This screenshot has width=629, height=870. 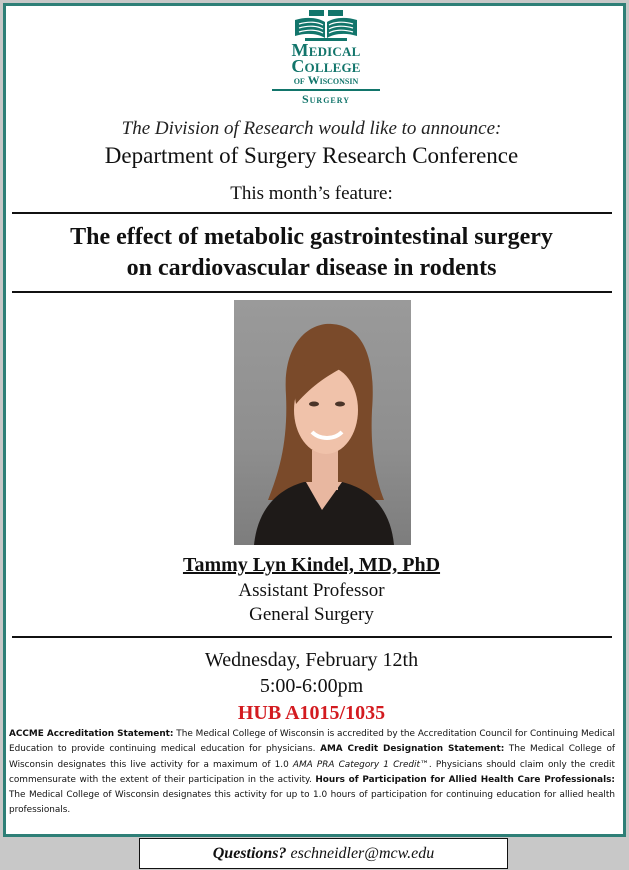 What do you see at coordinates (324, 434) in the screenshot?
I see `speaker-portrait-illustration` at bounding box center [324, 434].